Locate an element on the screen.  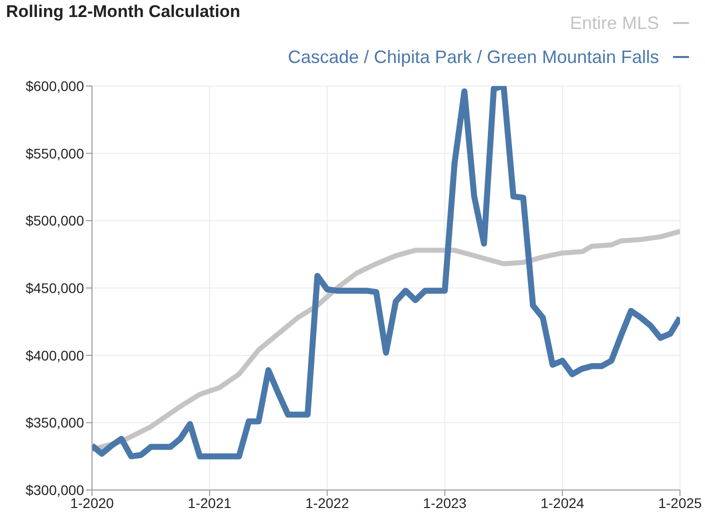
y-tick-label: $500,000 is located at coordinates (55, 220).